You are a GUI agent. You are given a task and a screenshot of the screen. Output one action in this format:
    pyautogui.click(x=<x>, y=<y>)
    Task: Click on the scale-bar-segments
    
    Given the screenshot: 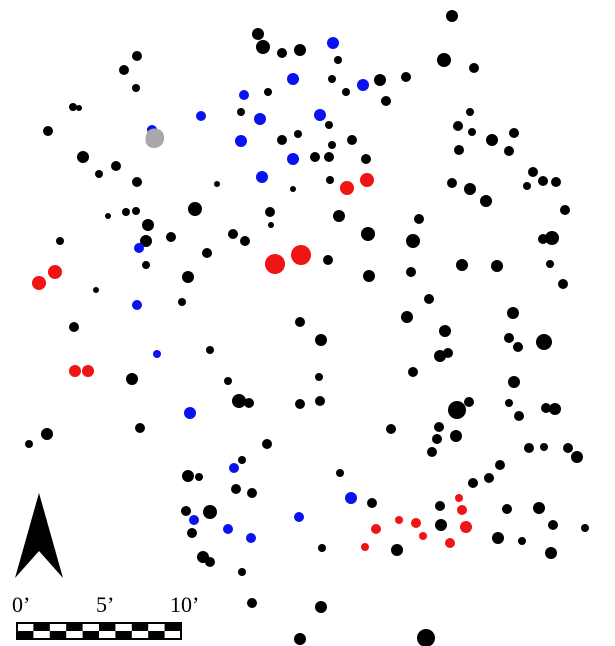 What is the action you would take?
    pyautogui.click(x=99, y=631)
    